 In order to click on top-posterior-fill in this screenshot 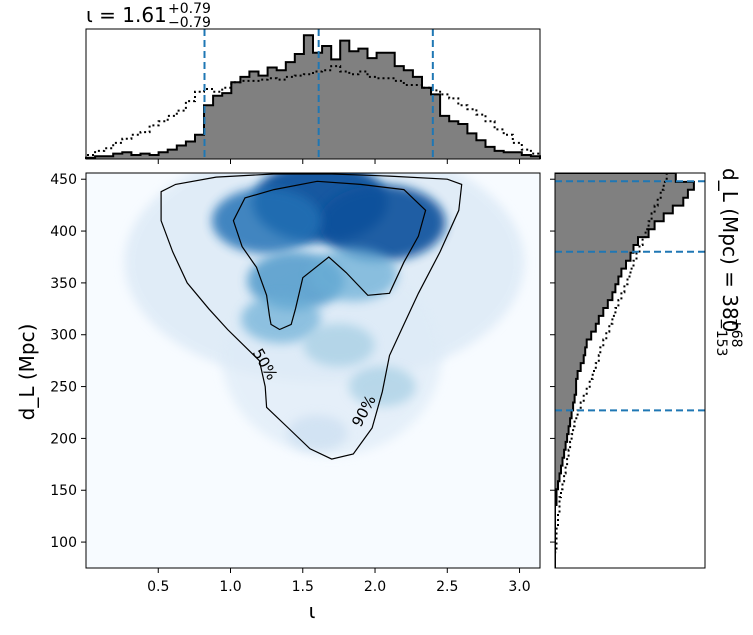, I will do `click(313, 97)`.